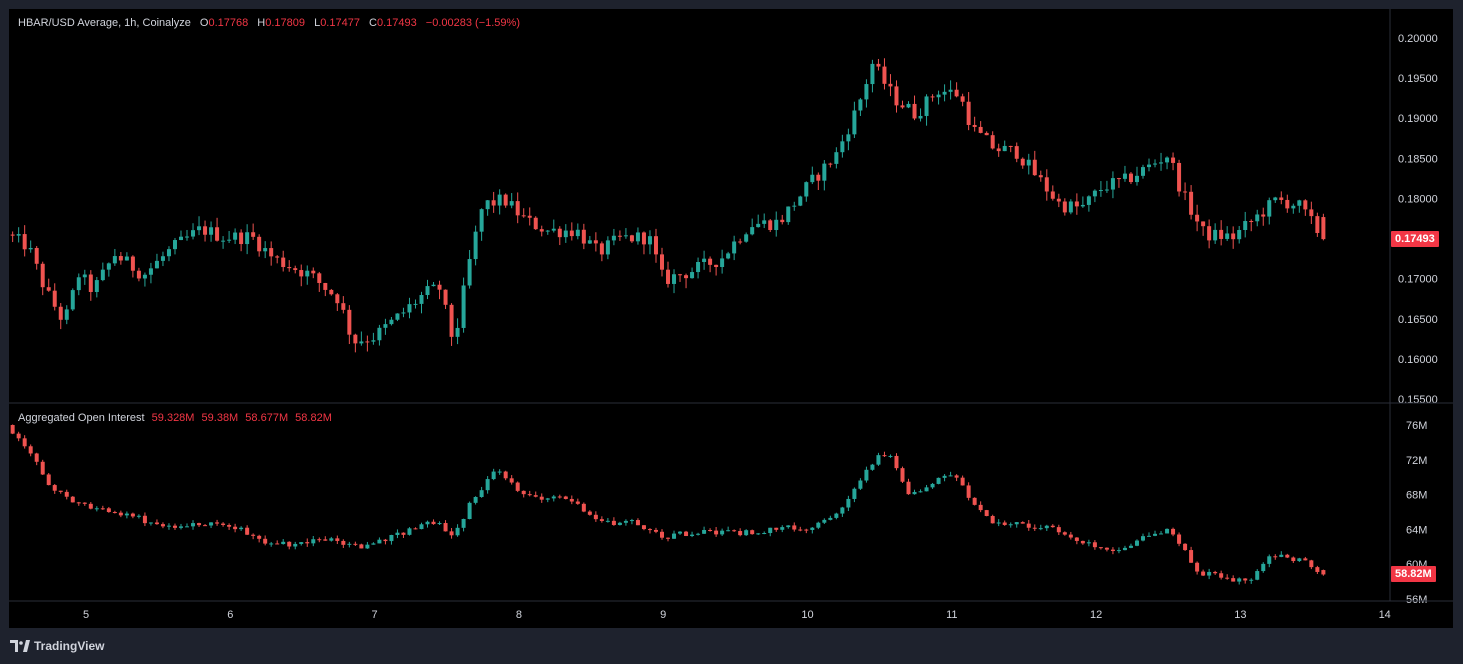 The image size is (1463, 664). Describe the element at coordinates (373, 23) in the screenshot. I see `close-label: C` at that location.